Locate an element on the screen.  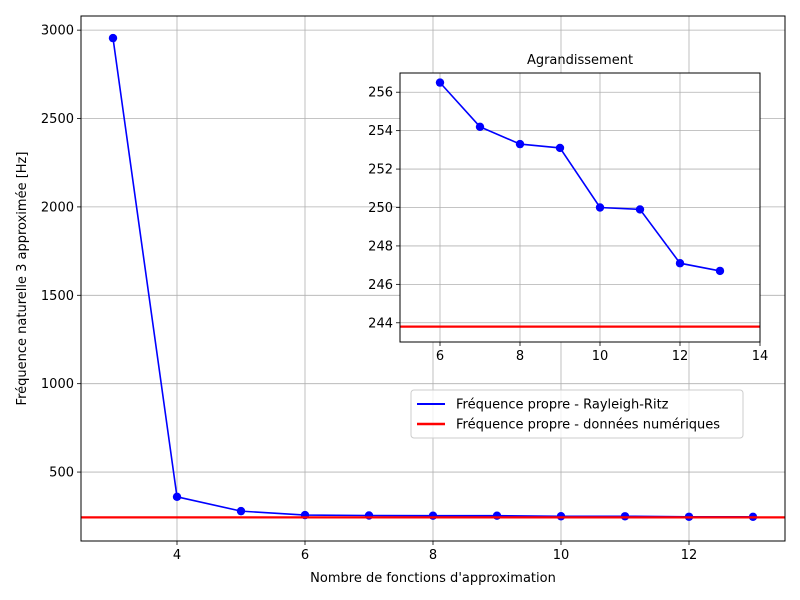
legend-entry-rayleigh-ritz: Fréquence propre - Rayleigh-Ritz is located at coordinates (562, 405).